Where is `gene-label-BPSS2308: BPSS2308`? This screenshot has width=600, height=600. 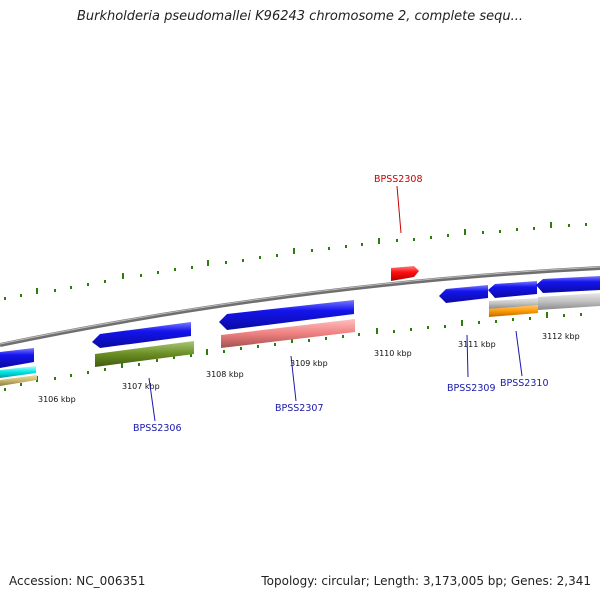 gene-label-BPSS2308: BPSS2308 is located at coordinates (398, 179).